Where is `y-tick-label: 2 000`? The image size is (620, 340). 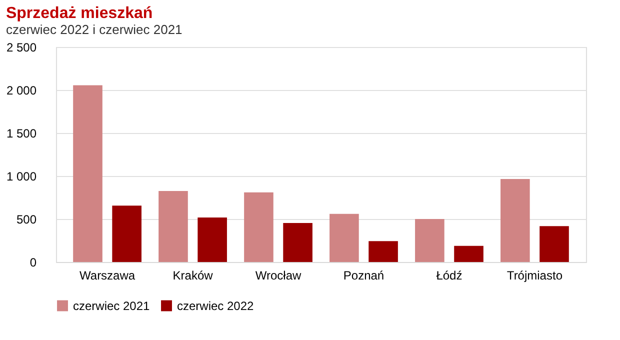
y-tick-label: 2 000 is located at coordinates (21, 91).